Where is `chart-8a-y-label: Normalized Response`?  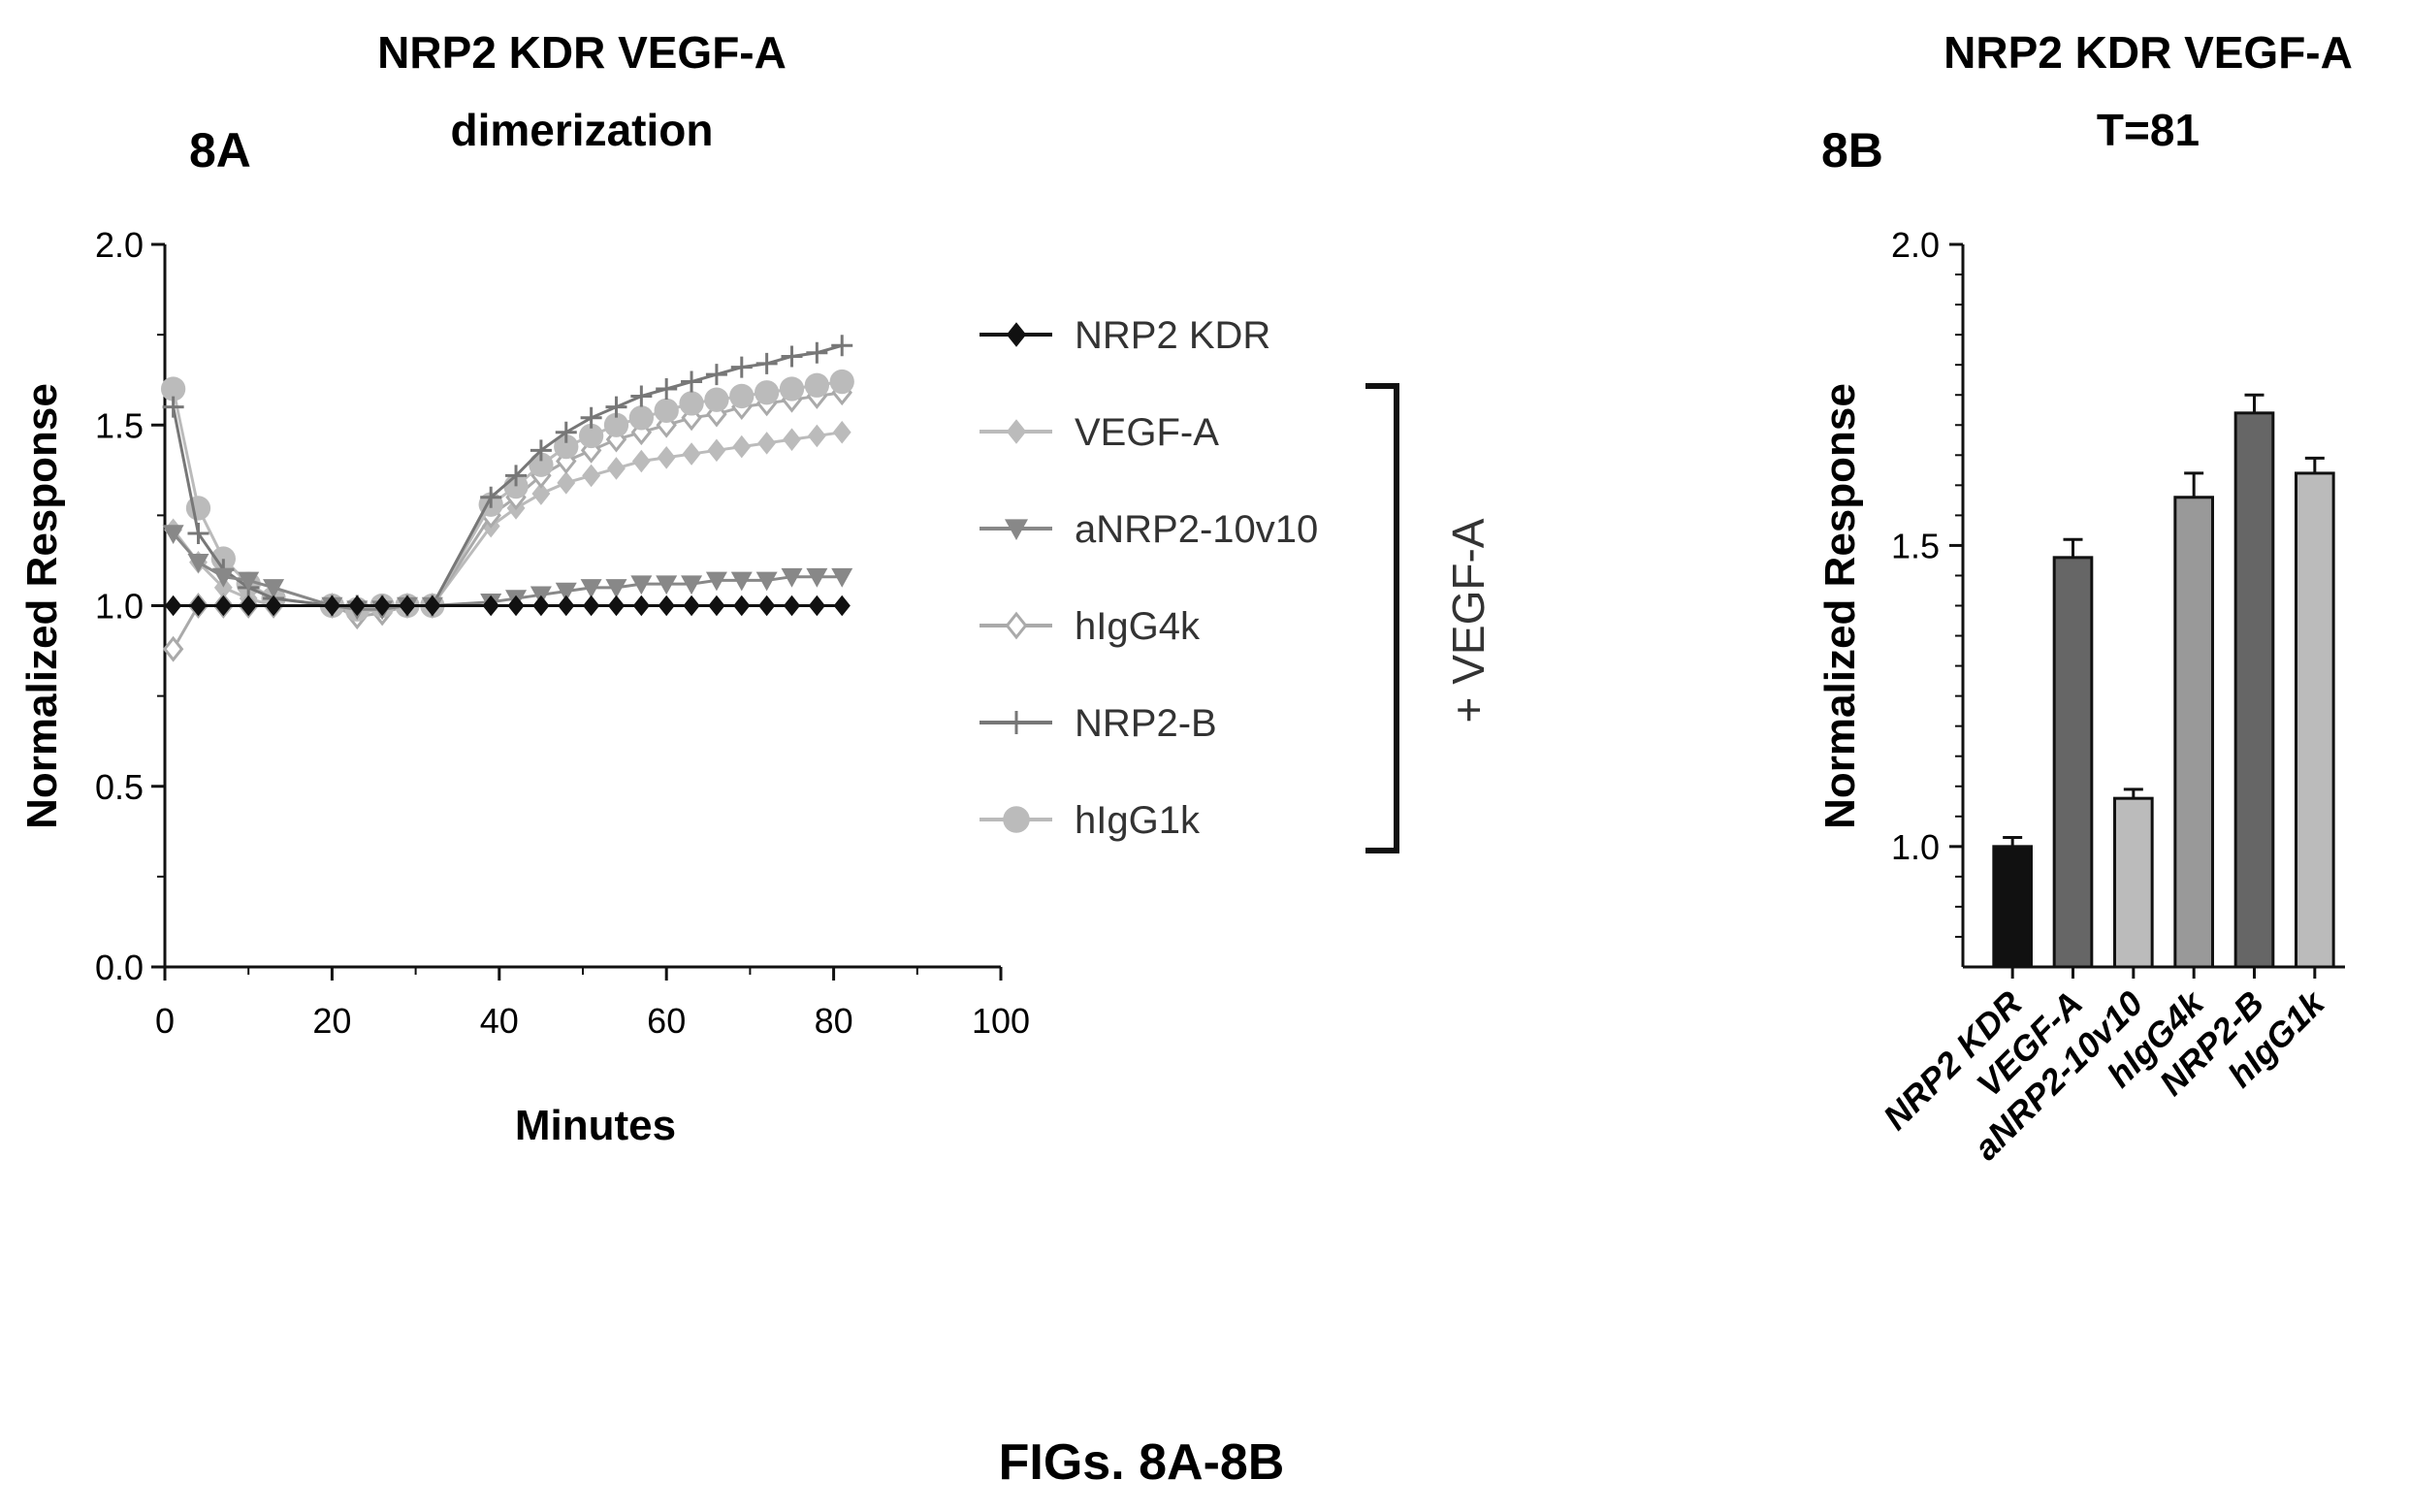 chart-8a-y-label: Normalized Response is located at coordinates (42, 606).